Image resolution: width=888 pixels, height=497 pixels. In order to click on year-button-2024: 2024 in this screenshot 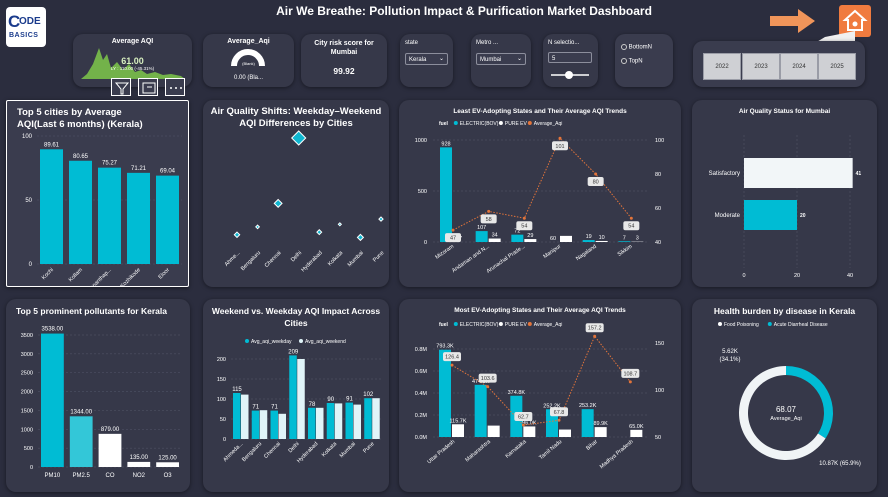, I will do `click(799, 66)`.